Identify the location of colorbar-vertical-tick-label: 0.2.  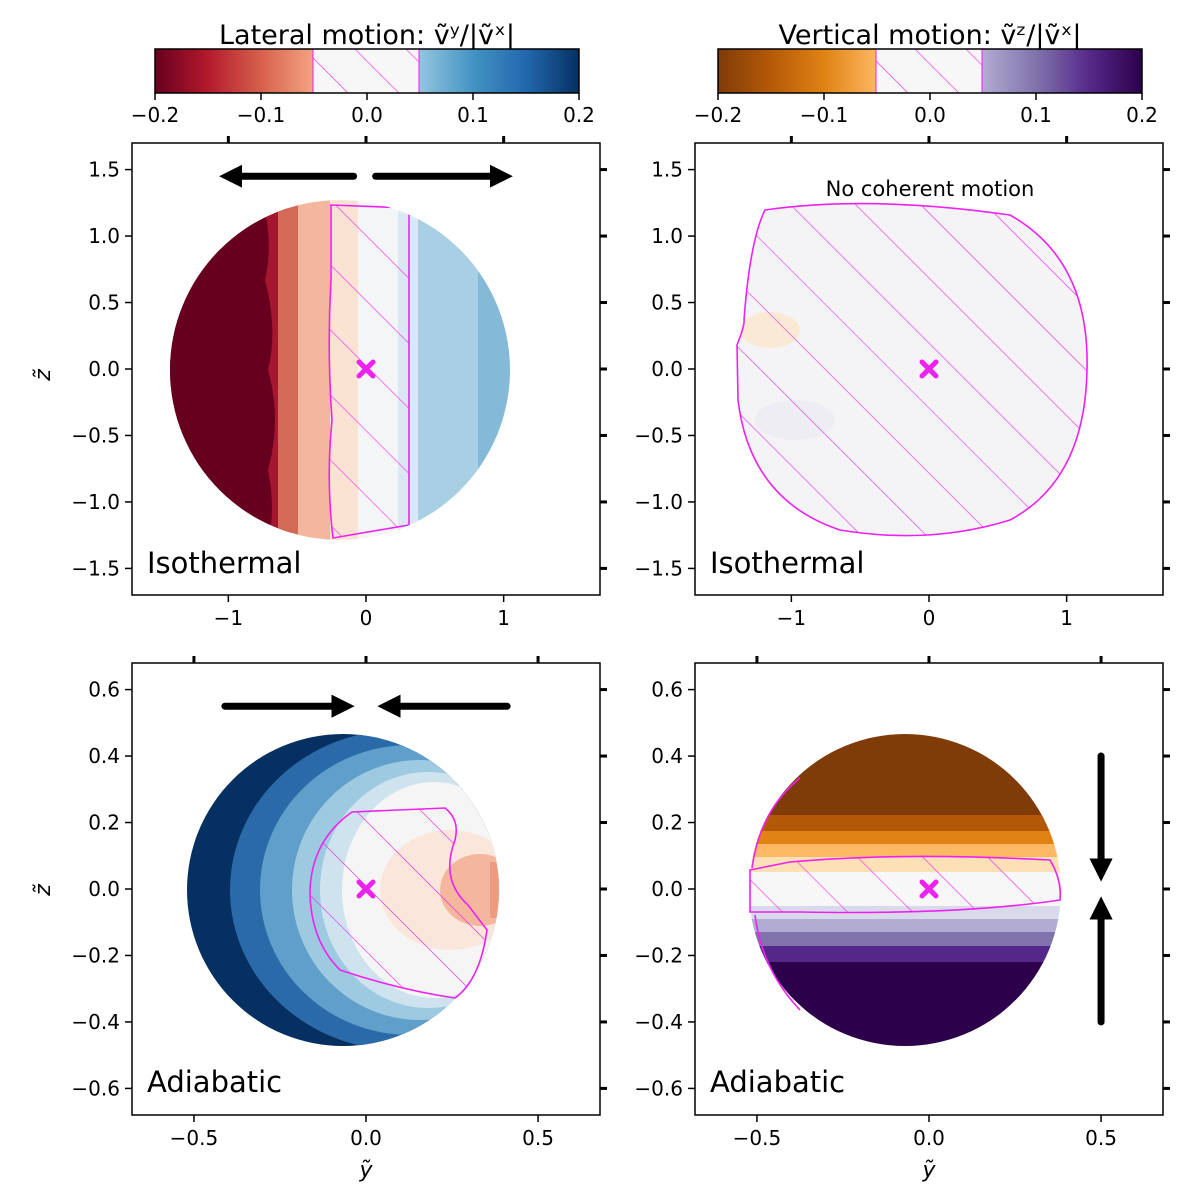
(1142, 115).